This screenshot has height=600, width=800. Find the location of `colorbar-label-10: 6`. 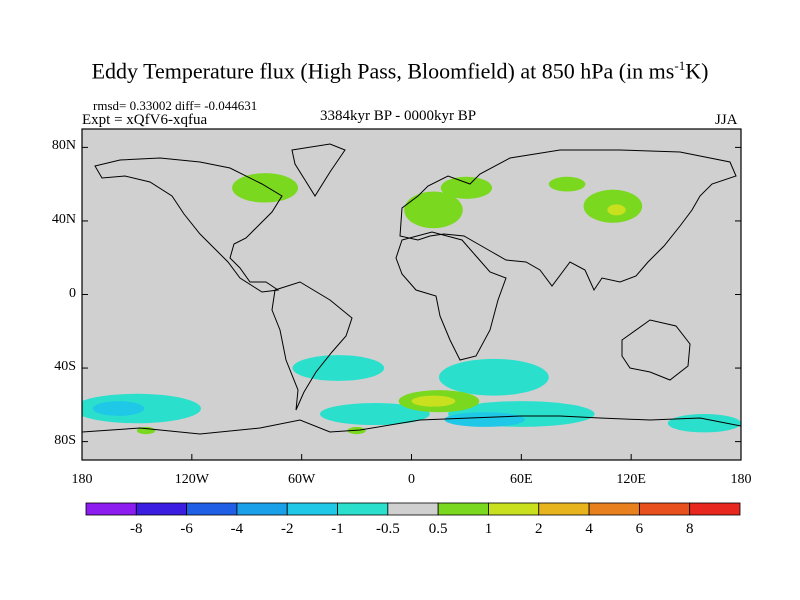

colorbar-label-10: 6 is located at coordinates (639, 529).